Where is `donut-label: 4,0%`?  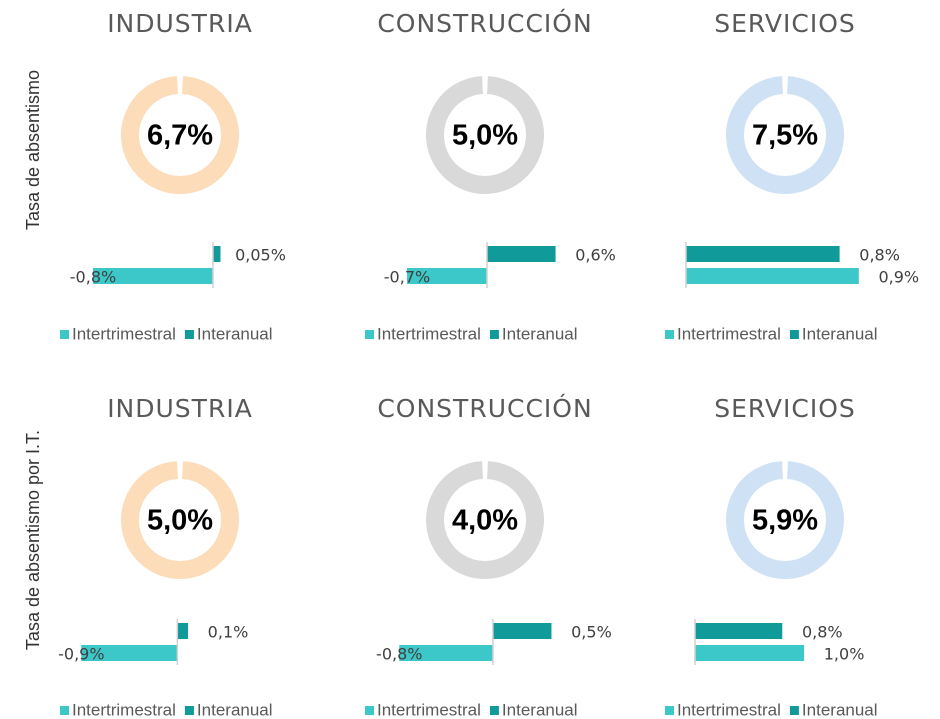 donut-label: 4,0% is located at coordinates (485, 521).